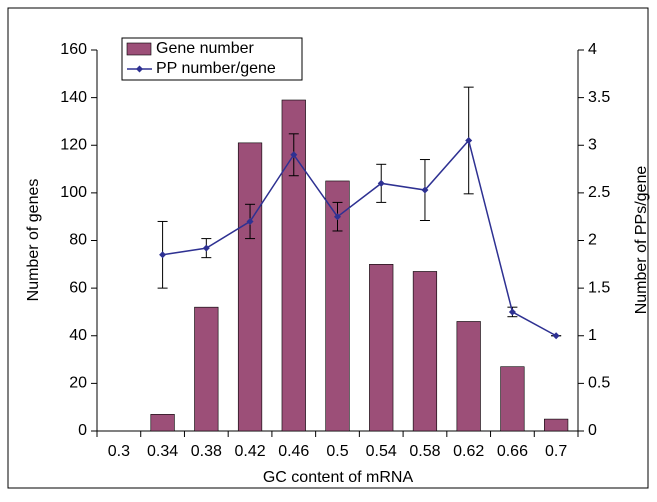 Image resolution: width=657 pixels, height=502 pixels. What do you see at coordinates (78, 335) in the screenshot?
I see `y-tick-label: 40` at bounding box center [78, 335].